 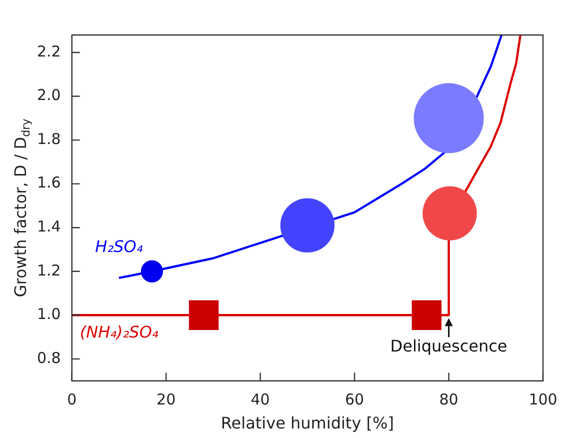 What do you see at coordinates (354, 399) in the screenshot?
I see `x-tick-label: 60` at bounding box center [354, 399].